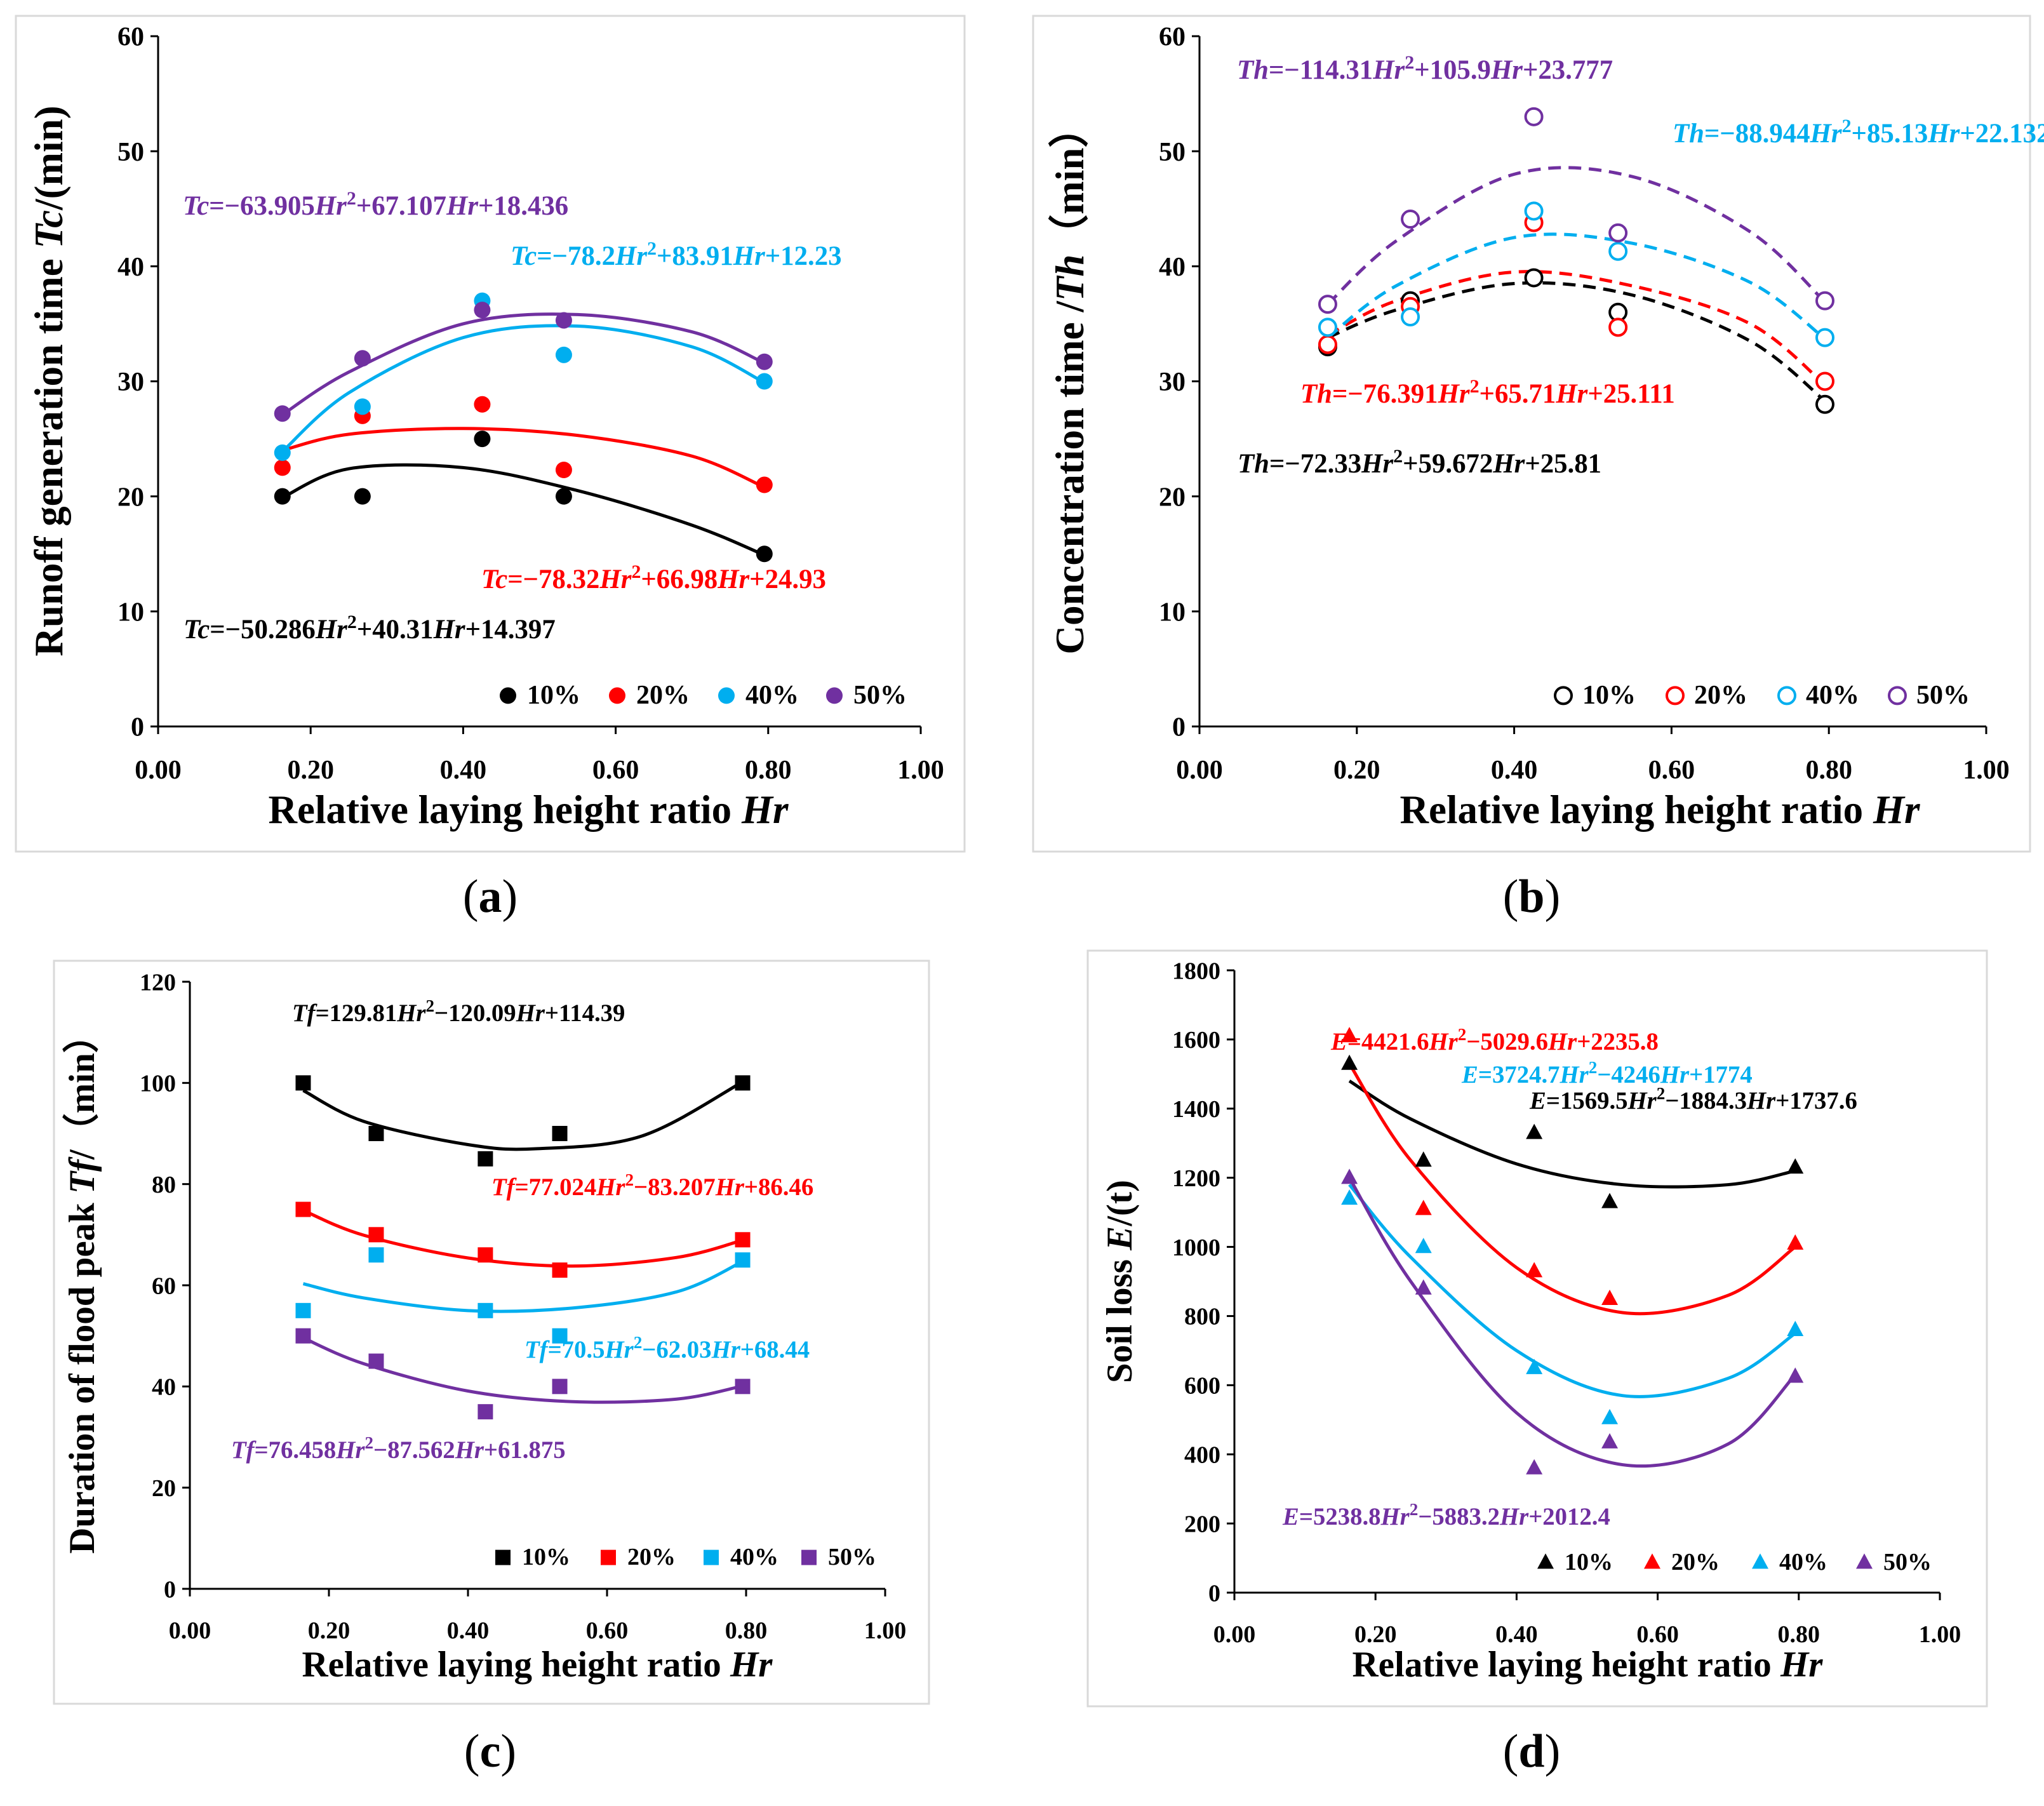 The width and height of the screenshot is (2044, 1806). Describe the element at coordinates (1196, 1247) in the screenshot. I see `y-tick-label: 1000` at that location.